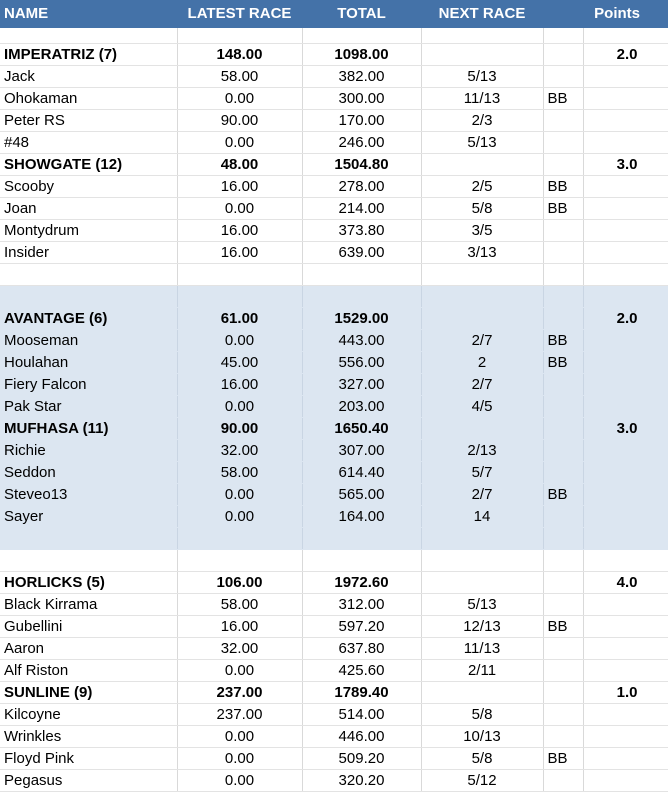  What do you see at coordinates (334, 164) in the screenshot?
I see `team-row: SHOWGATE (12) 48.00 1504.80 3.0` at bounding box center [334, 164].